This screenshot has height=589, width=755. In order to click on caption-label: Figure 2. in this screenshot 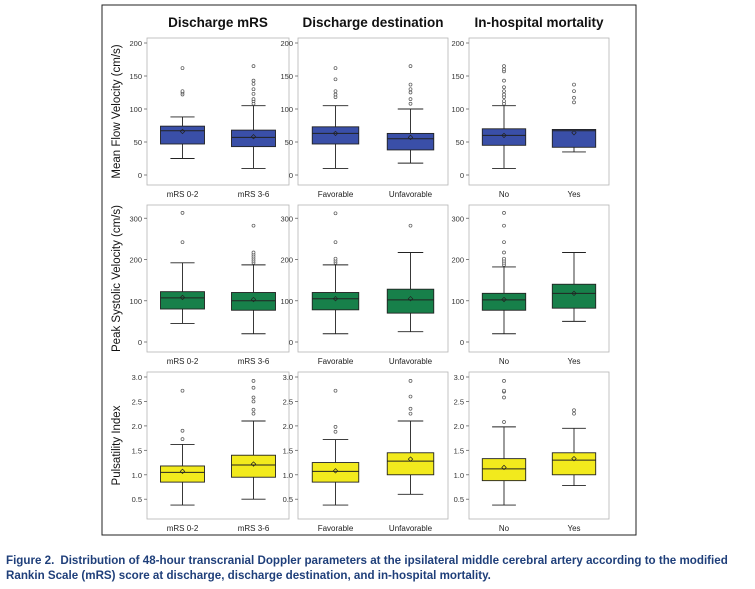, I will do `click(30, 560)`.